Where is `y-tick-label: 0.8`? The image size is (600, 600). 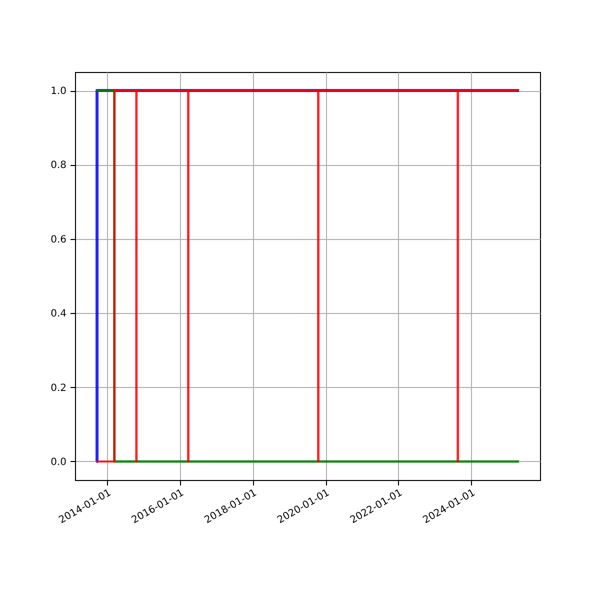 y-tick-label: 0.8 is located at coordinates (58, 166).